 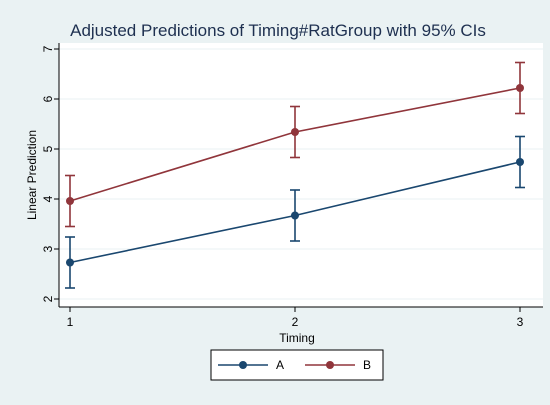 I want to click on y-tick-label: 6, so click(x=48, y=98).